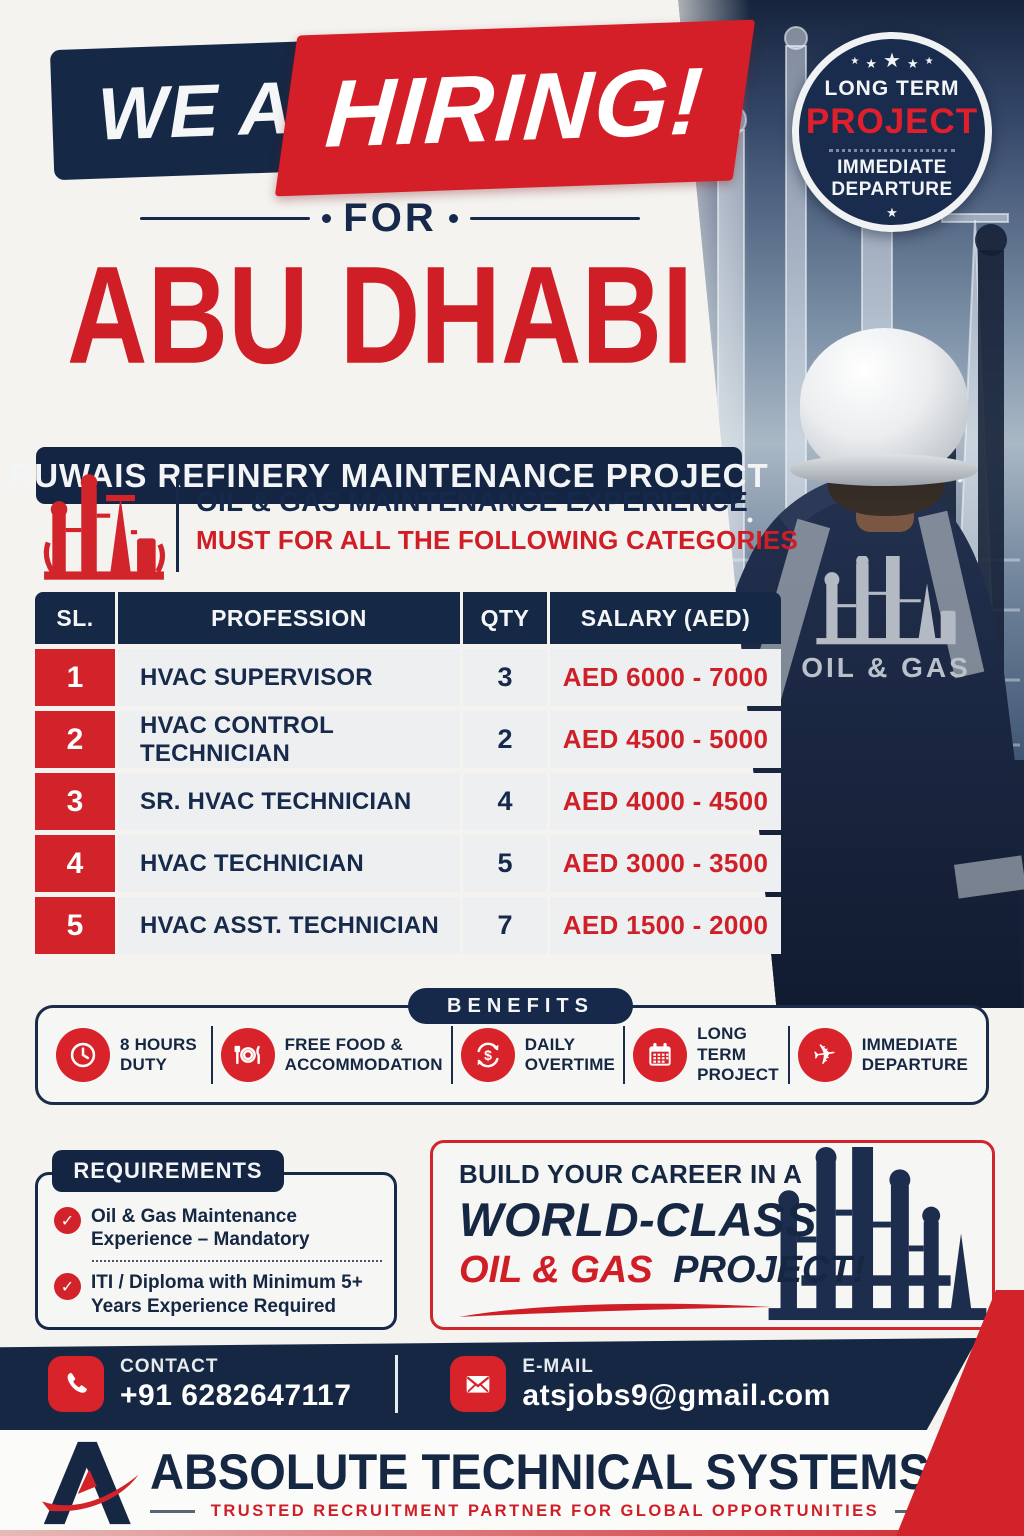 The image size is (1024, 1536). I want to click on table-row: 3 SR. HVAC TECHNICIAN 4 AED 4000 - 4500, so click(408, 801).